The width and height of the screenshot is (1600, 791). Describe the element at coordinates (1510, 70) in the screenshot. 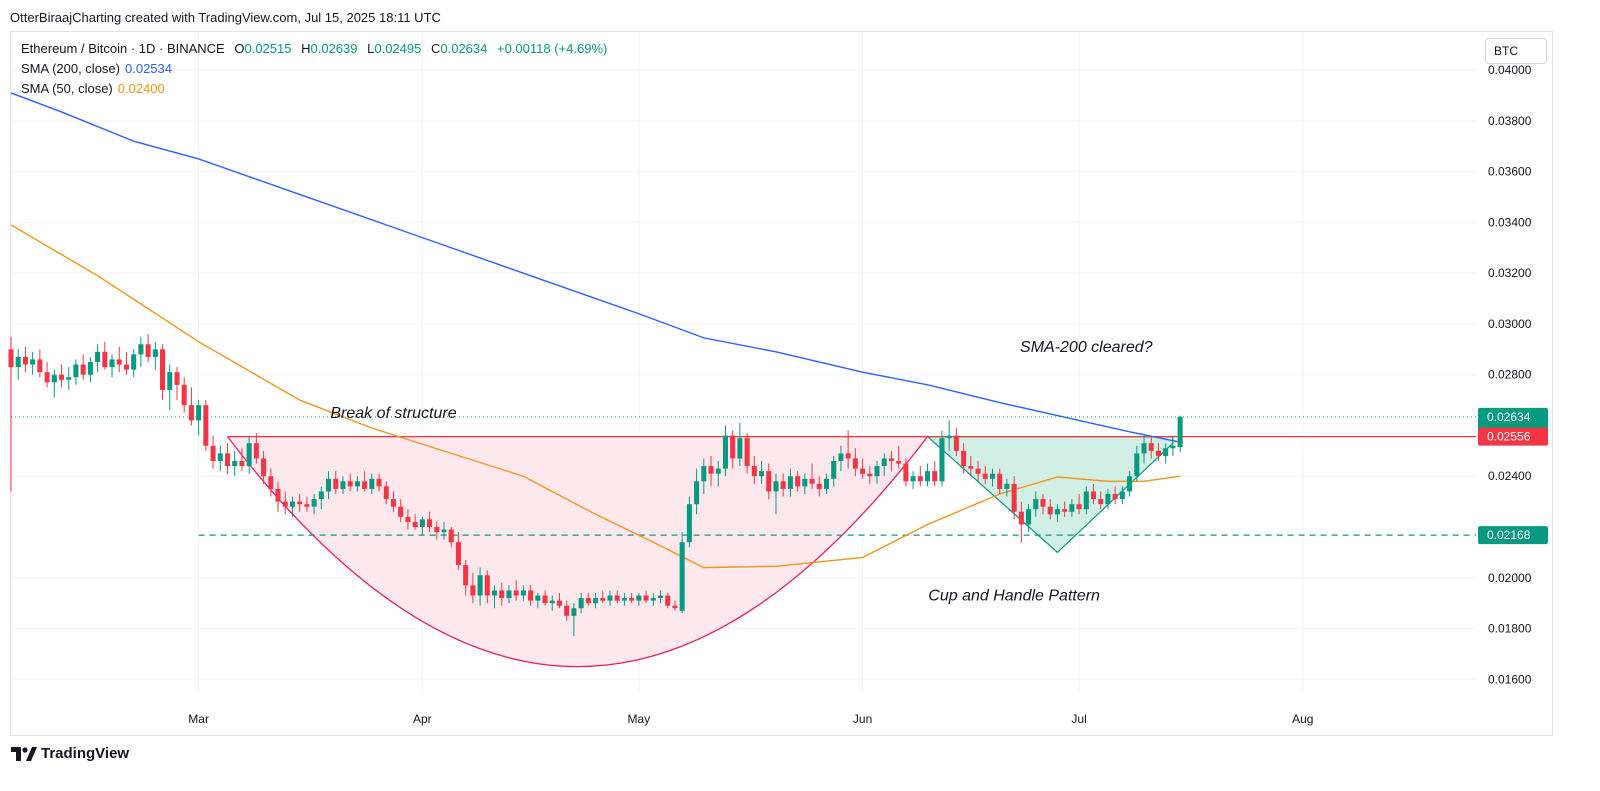

I see `y-tick-label: 0.04000` at that location.